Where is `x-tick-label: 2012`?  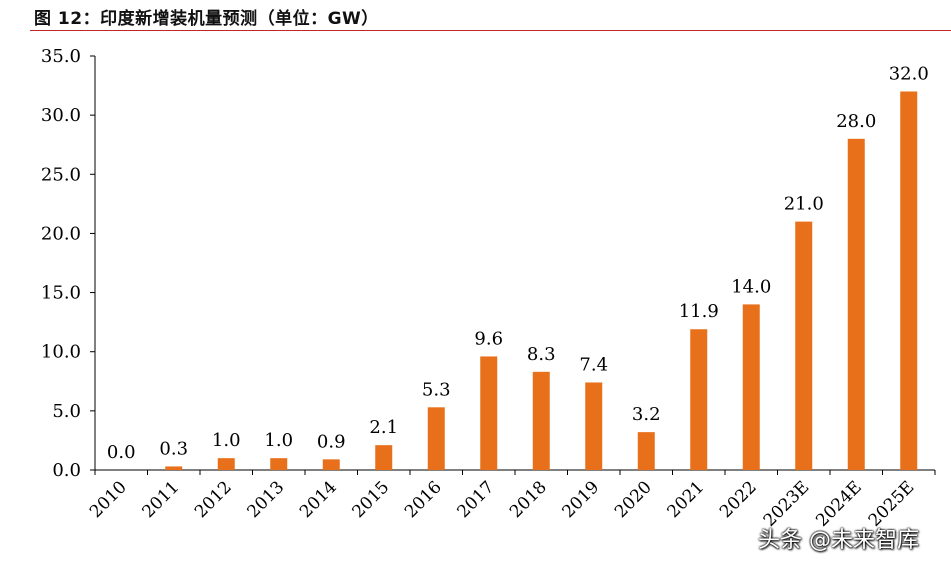 x-tick-label: 2012 is located at coordinates (213, 499).